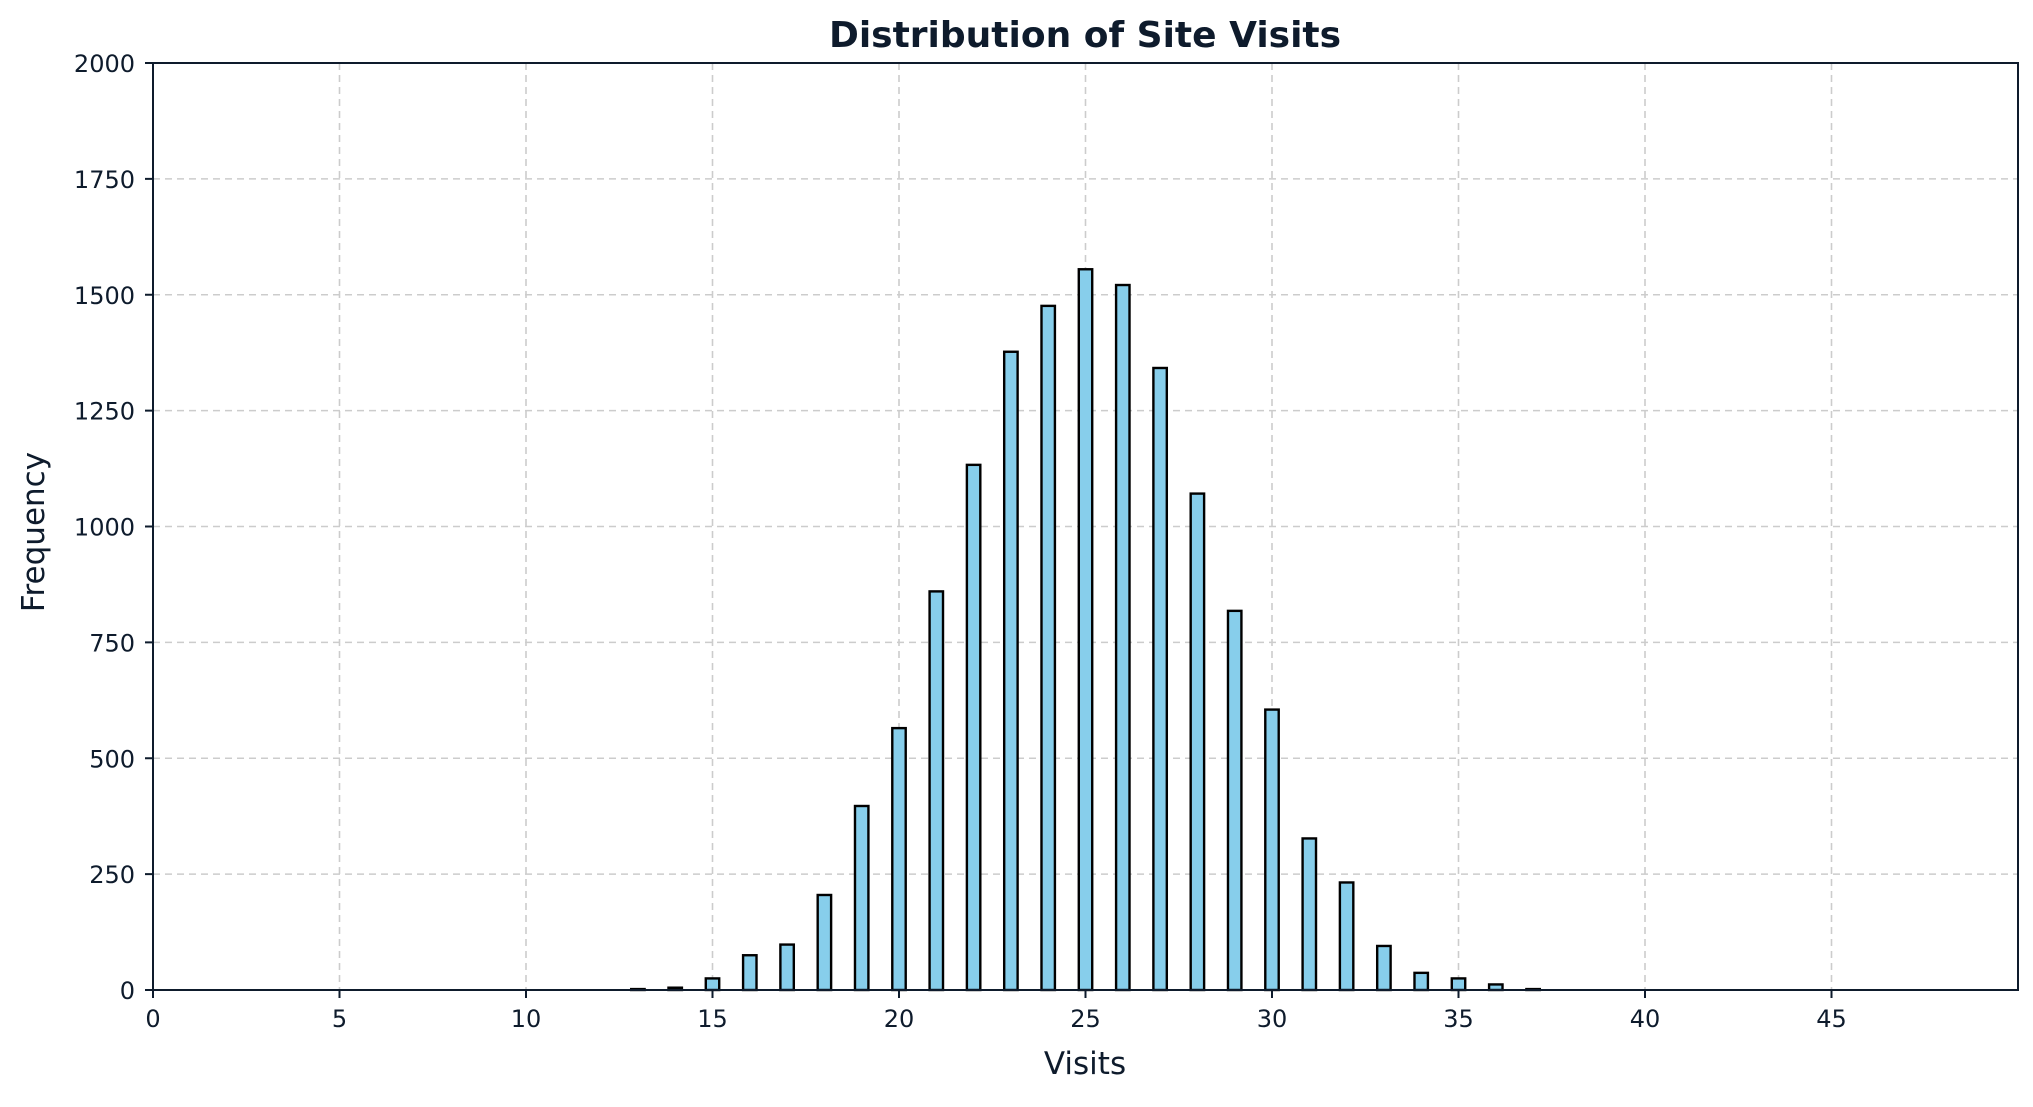 The height and width of the screenshot is (1107, 2033). I want to click on x-tick-label: 35, so click(1458, 1019).